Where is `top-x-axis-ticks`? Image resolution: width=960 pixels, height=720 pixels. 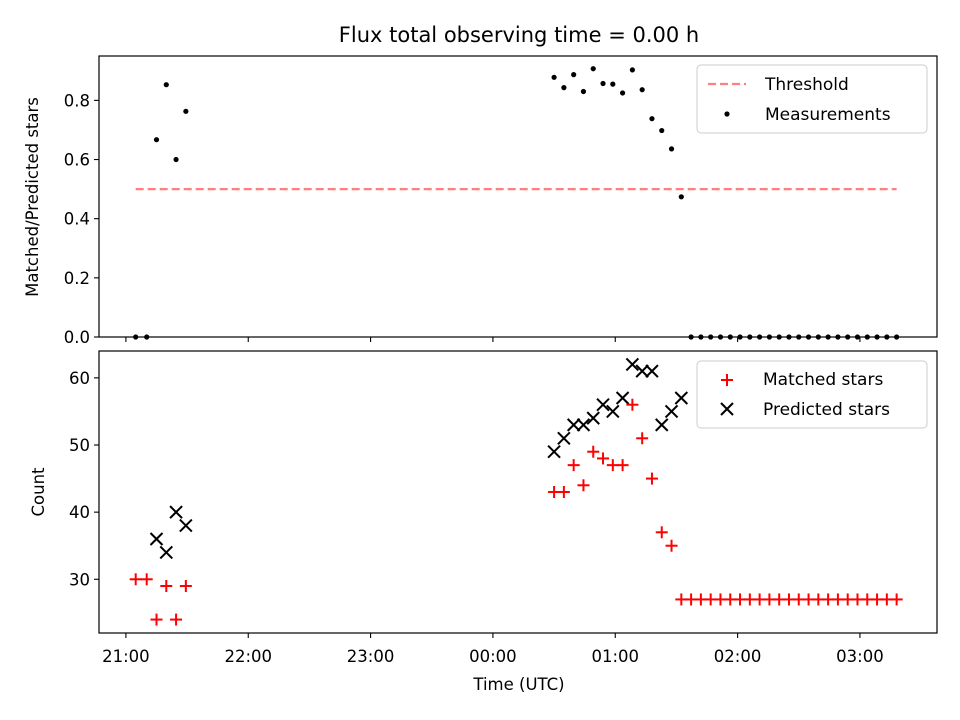
top-x-axis-ticks is located at coordinates (493, 339).